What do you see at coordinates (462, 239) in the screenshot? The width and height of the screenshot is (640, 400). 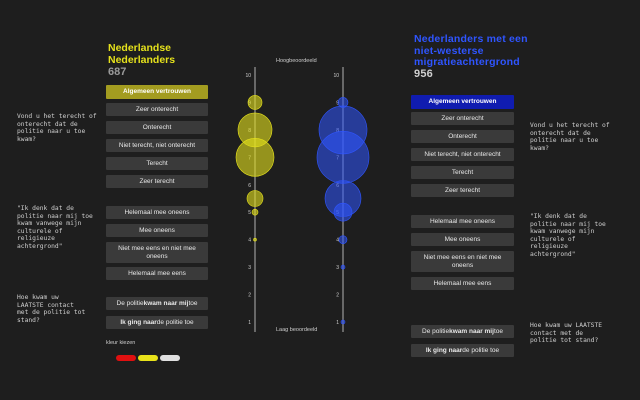 I see `right-disc-option-1: Mee oneens` at bounding box center [462, 239].